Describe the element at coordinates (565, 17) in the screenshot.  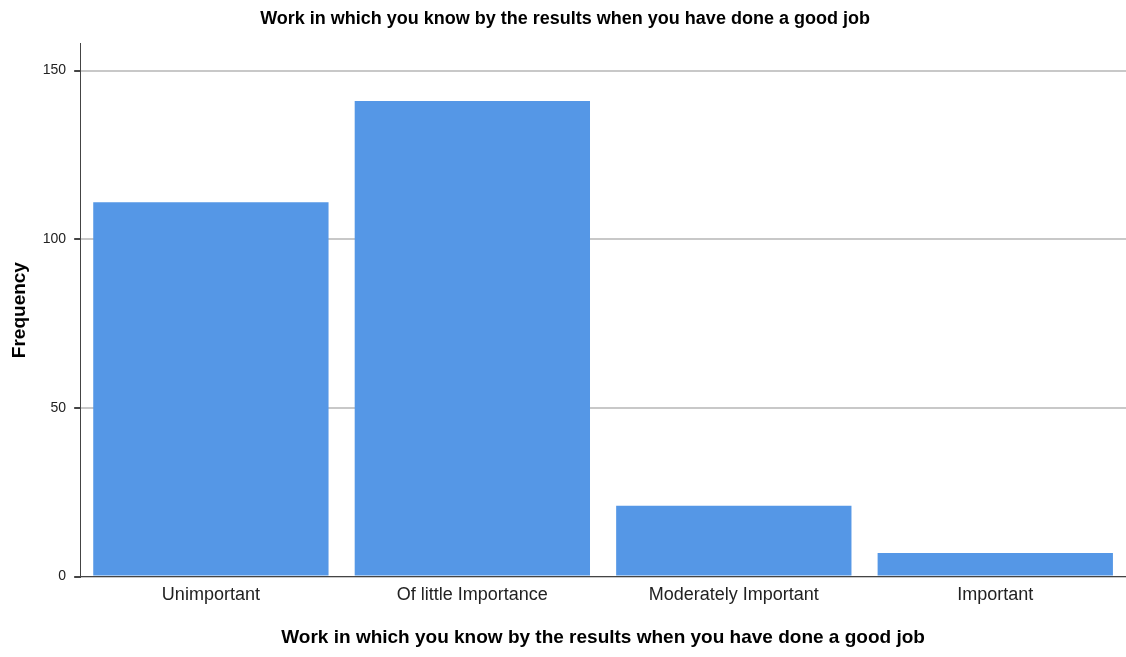
I see `chart-title: Work in which you know by the results when you have done a good job` at that location.